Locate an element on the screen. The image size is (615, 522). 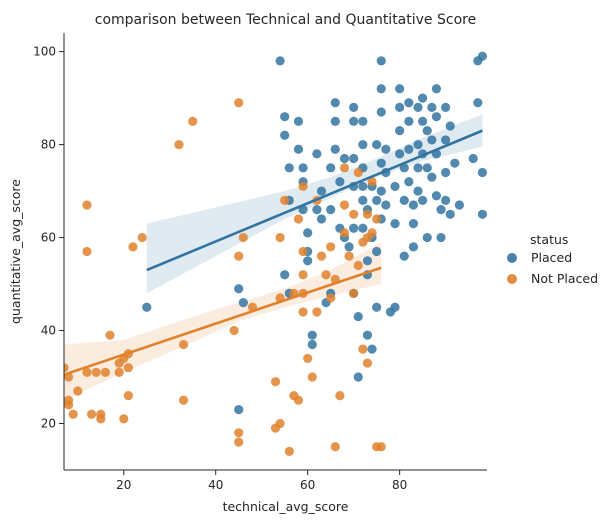
y-tick-label: 40 is located at coordinates (48, 331).